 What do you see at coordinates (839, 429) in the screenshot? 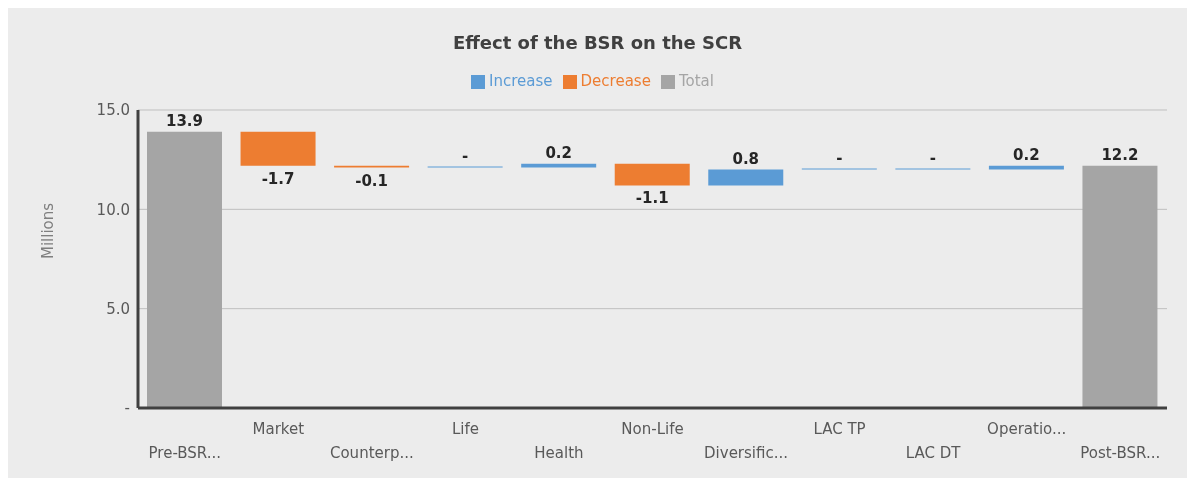
I see `x-tick-label: LAC TP` at bounding box center [839, 429].